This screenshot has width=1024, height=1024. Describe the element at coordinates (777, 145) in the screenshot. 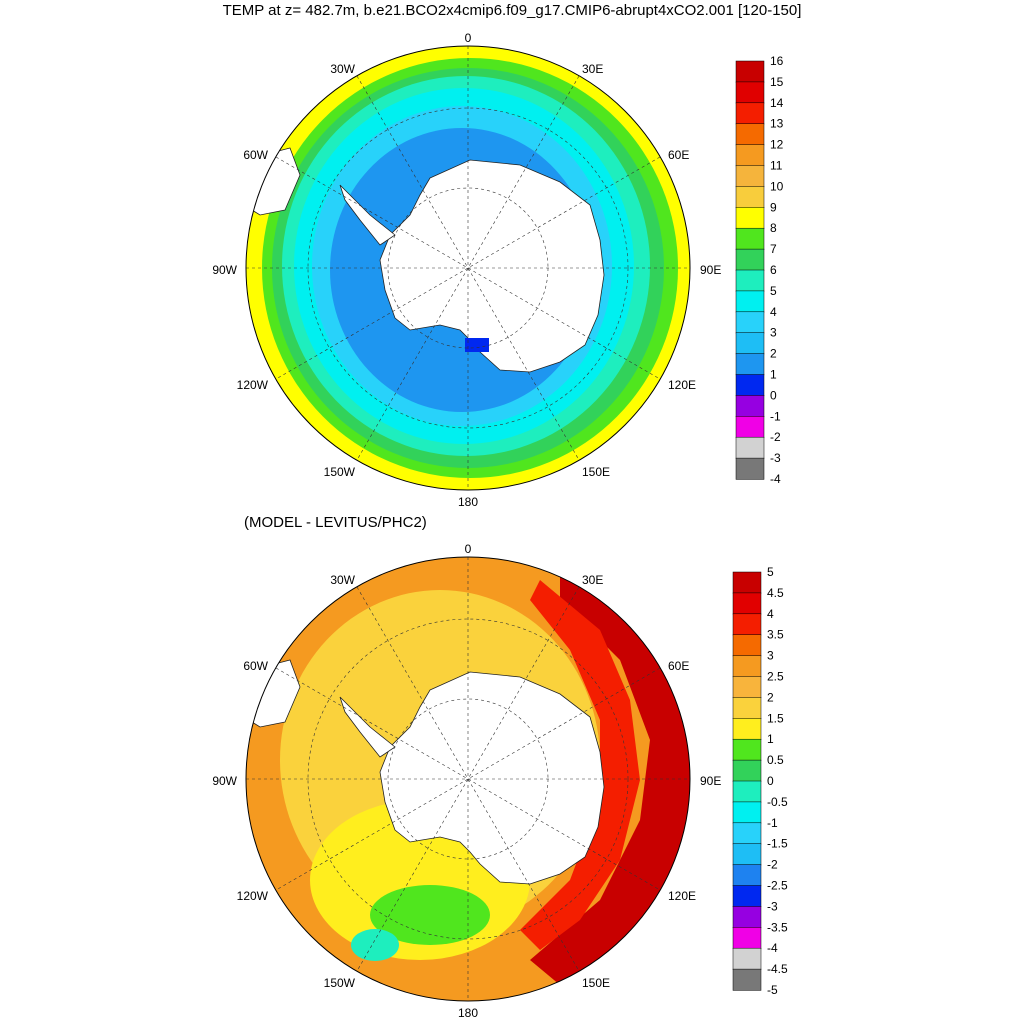

I see `colorbar-tick-label: 12` at that location.